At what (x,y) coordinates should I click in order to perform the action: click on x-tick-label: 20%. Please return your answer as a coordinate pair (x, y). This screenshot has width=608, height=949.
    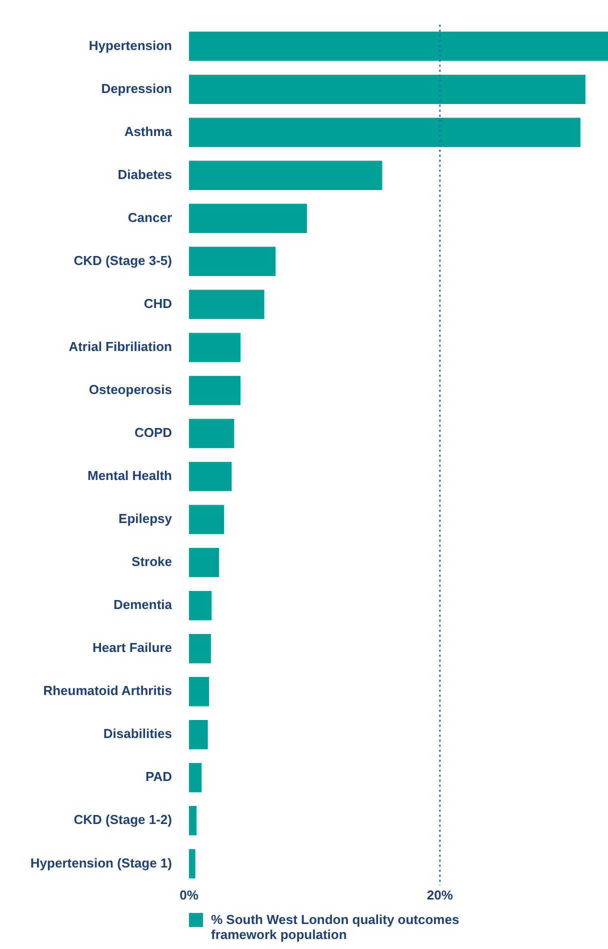
    Looking at the image, I should click on (440, 895).